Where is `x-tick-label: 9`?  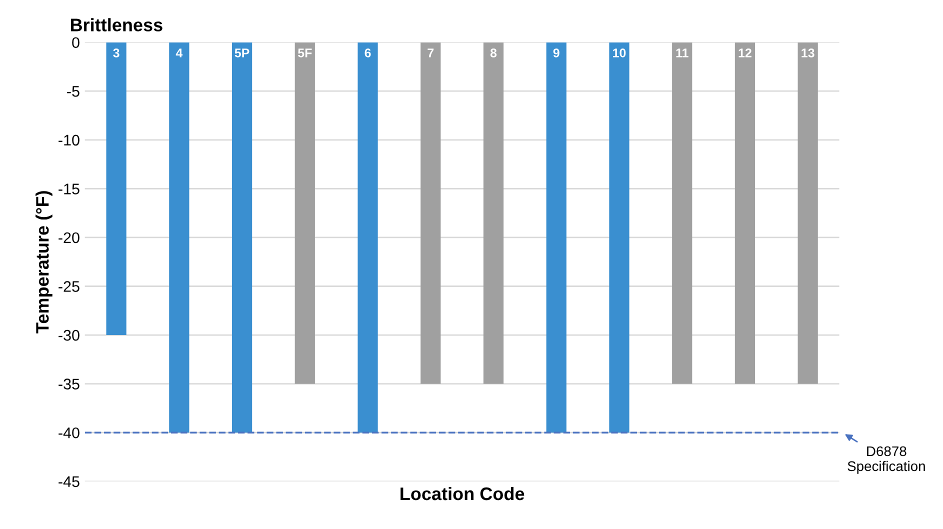
x-tick-label: 9 is located at coordinates (556, 53).